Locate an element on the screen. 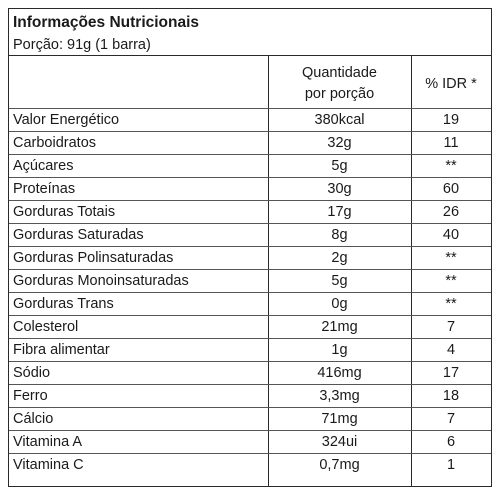 This screenshot has width=500, height=500. nutrient-name: Proteínas is located at coordinates (44, 189).